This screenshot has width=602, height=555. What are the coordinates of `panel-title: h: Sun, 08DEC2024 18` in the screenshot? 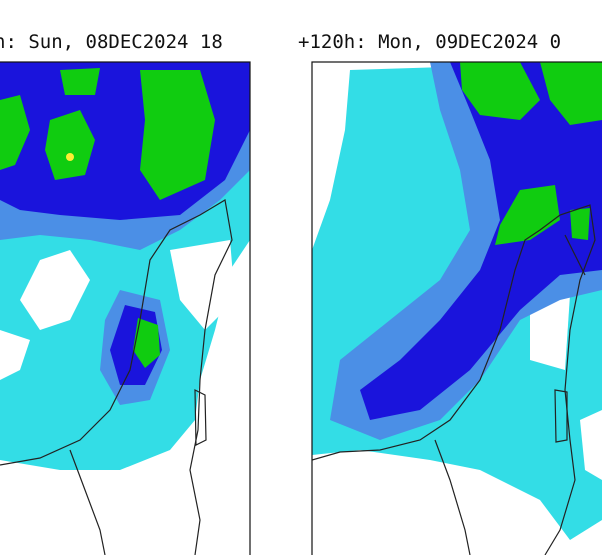 It's located at (111, 42).